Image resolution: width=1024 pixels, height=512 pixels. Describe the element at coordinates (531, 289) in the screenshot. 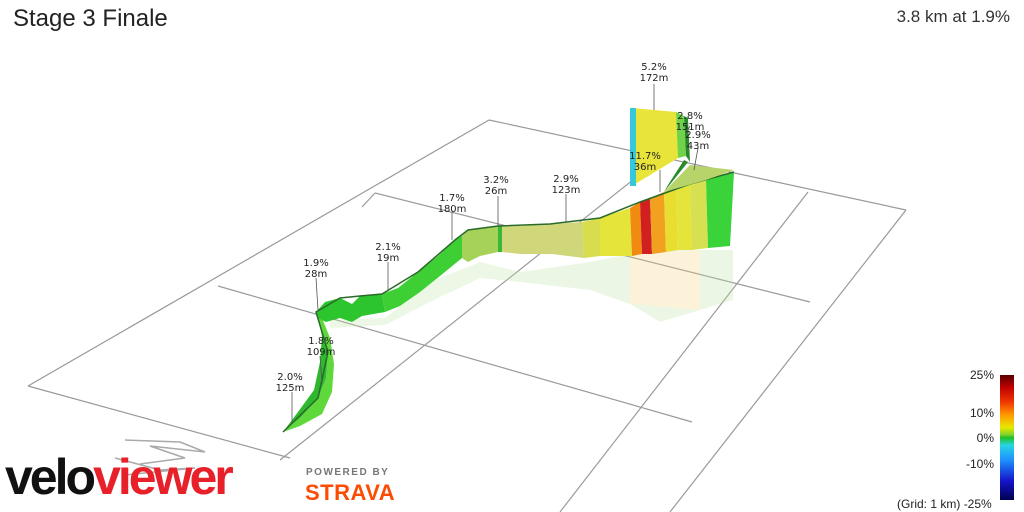

I see `ribbon-reflection` at that location.